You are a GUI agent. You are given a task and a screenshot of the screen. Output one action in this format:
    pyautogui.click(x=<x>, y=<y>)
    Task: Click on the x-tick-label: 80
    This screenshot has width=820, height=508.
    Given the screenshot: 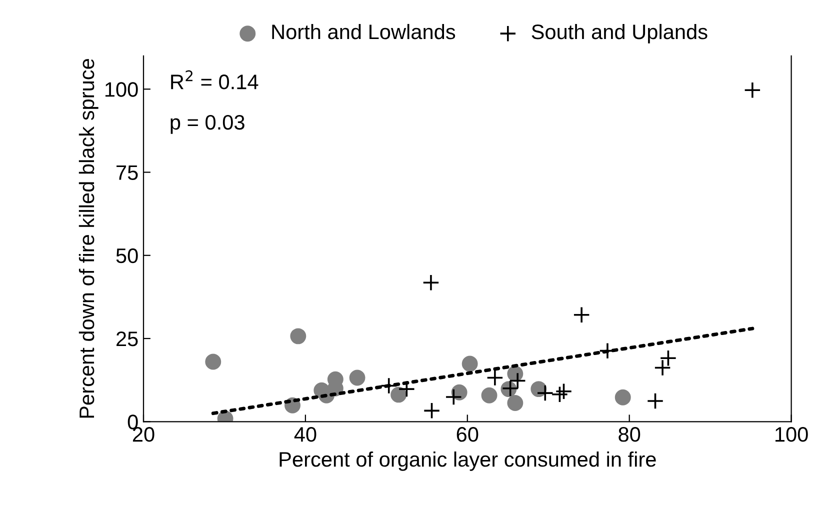 What is the action you would take?
    pyautogui.click(x=629, y=434)
    